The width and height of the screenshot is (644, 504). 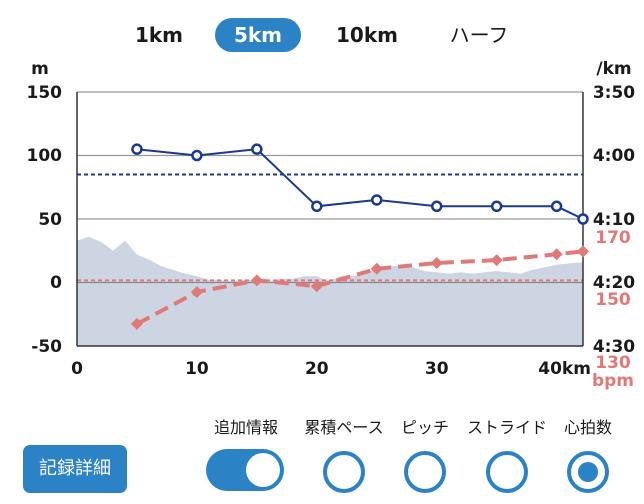 I want to click on heart-rate-points, so click(x=359, y=287).